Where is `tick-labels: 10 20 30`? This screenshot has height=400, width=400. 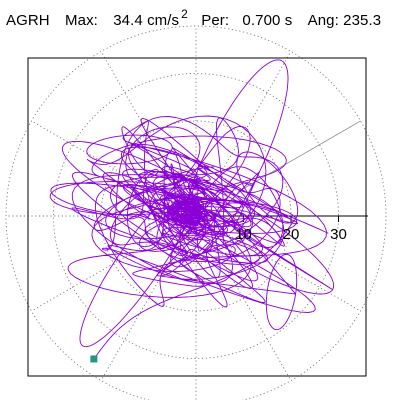 tick-labels: 10 20 30 is located at coordinates (291, 234).